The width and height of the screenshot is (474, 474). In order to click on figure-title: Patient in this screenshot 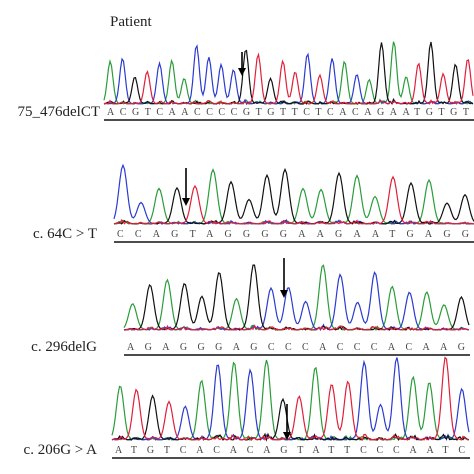, I will do `click(131, 22)`.